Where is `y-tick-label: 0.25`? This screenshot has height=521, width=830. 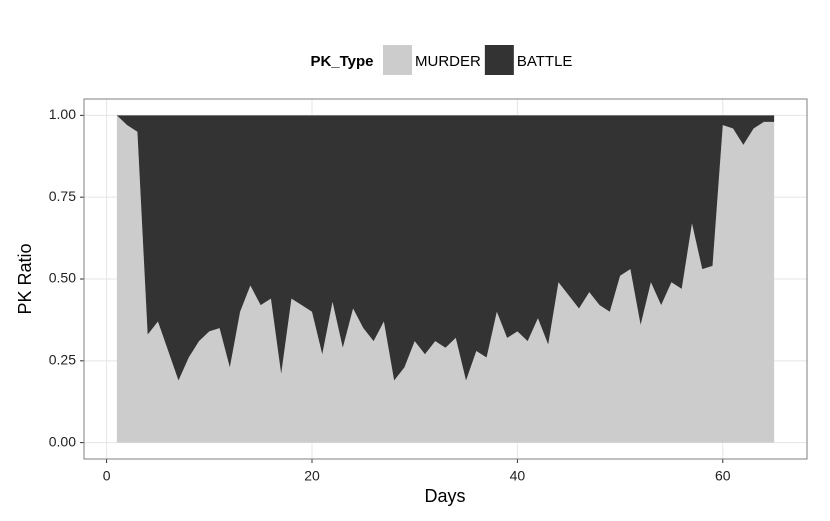
y-tick-label: 0.25 is located at coordinates (62, 360).